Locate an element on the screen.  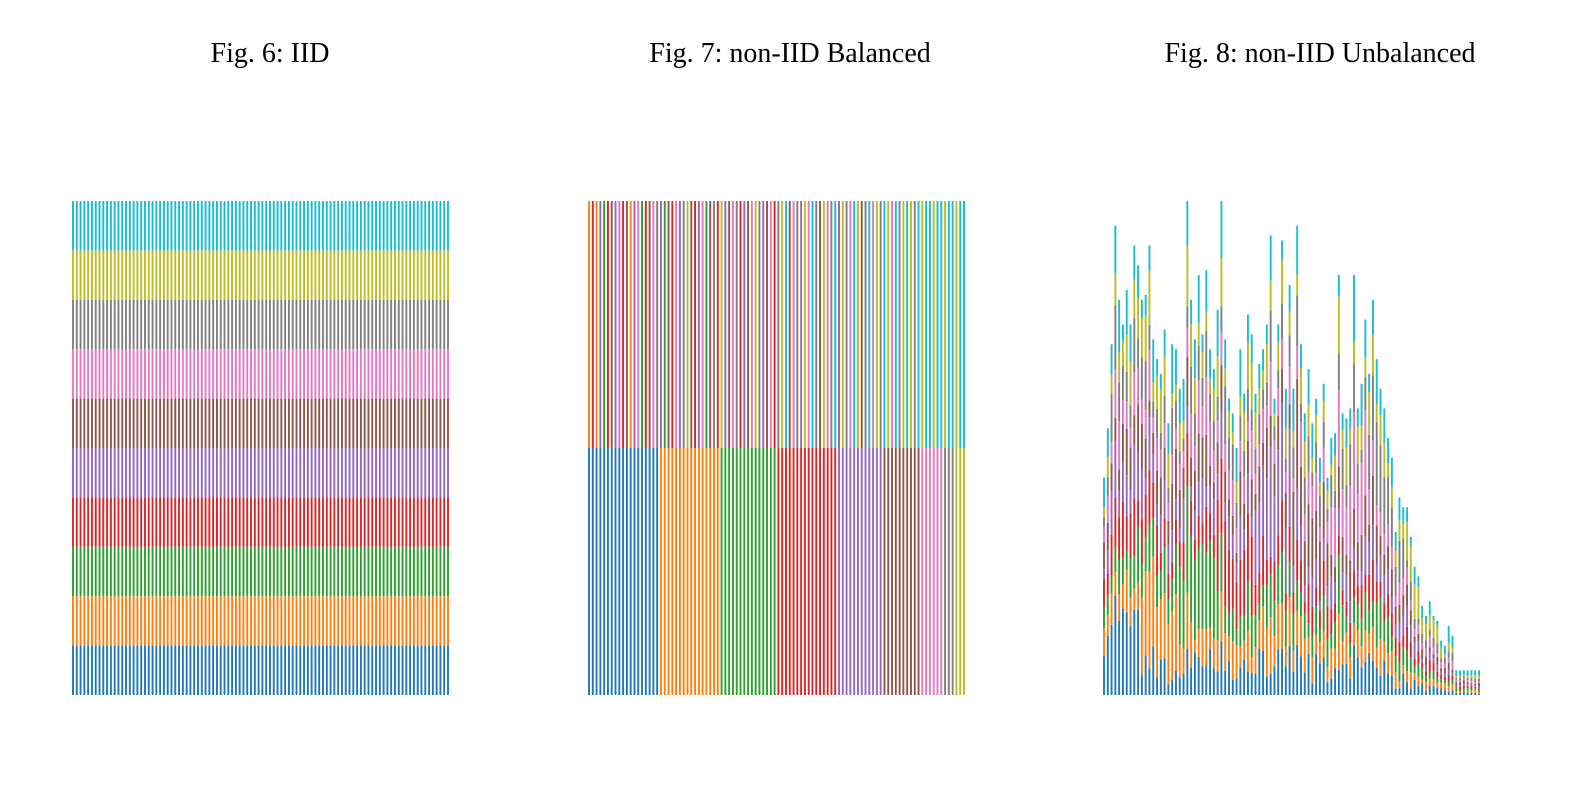
figure-caption: Fig. 6: IID is located at coordinates (270, 53).